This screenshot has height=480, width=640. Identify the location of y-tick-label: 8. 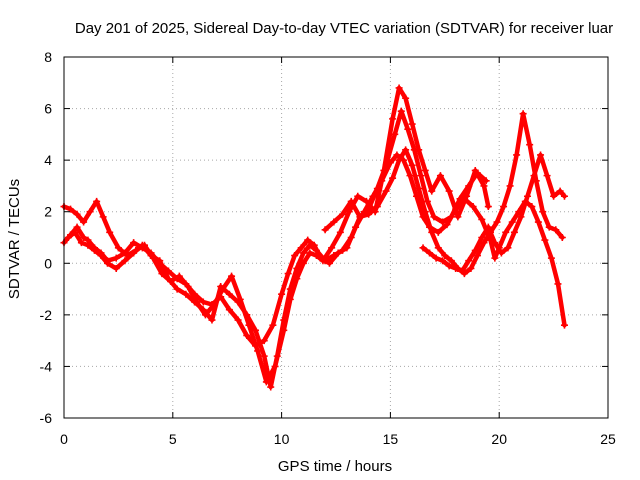
(48, 57).